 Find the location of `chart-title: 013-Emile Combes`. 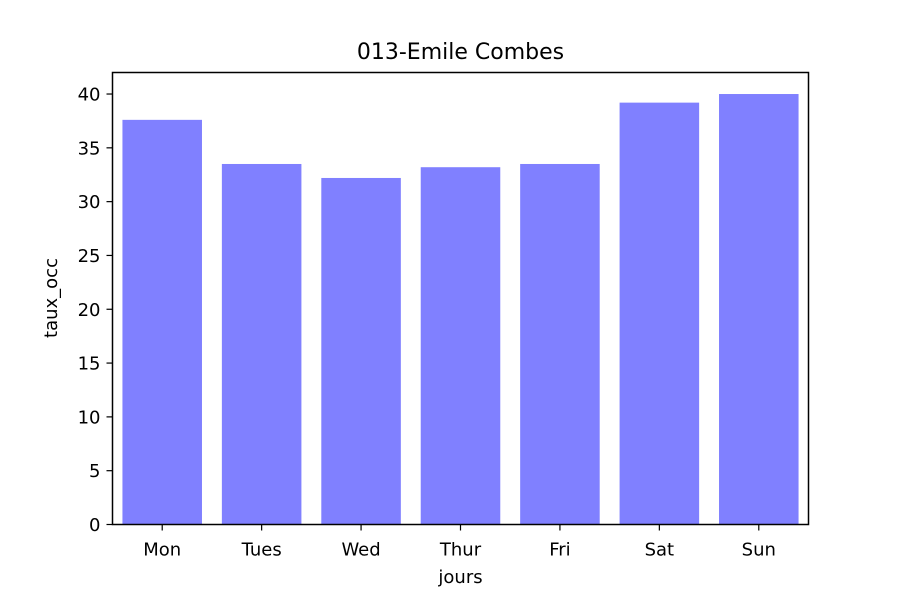

chart-title: 013-Emile Combes is located at coordinates (460, 52).